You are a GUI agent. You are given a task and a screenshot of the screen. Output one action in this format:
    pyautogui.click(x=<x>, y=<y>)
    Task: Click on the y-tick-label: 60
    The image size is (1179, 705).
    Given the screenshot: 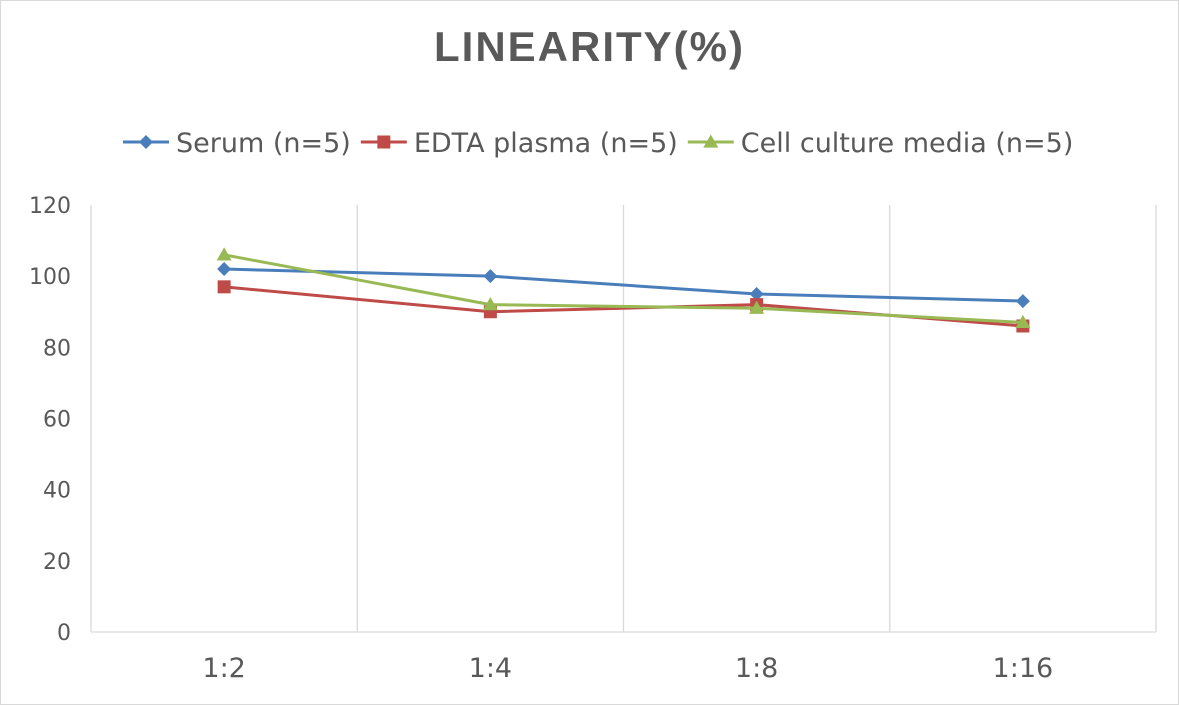 What is the action you would take?
    pyautogui.click(x=57, y=420)
    